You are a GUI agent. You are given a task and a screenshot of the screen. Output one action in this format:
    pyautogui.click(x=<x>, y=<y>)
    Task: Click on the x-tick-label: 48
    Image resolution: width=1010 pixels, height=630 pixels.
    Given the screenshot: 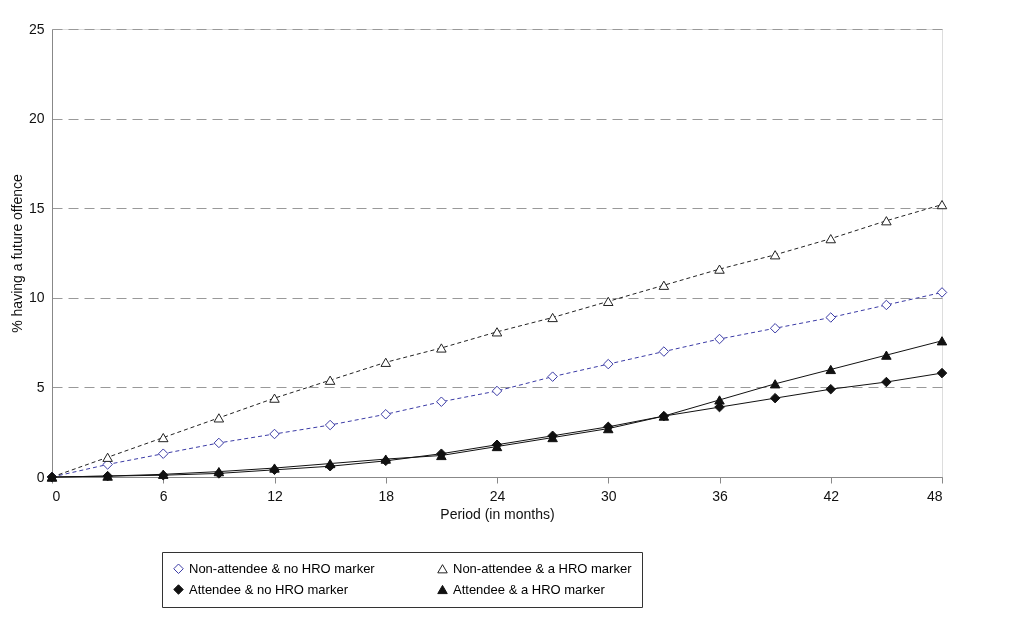 What is the action you would take?
    pyautogui.click(x=934, y=495)
    